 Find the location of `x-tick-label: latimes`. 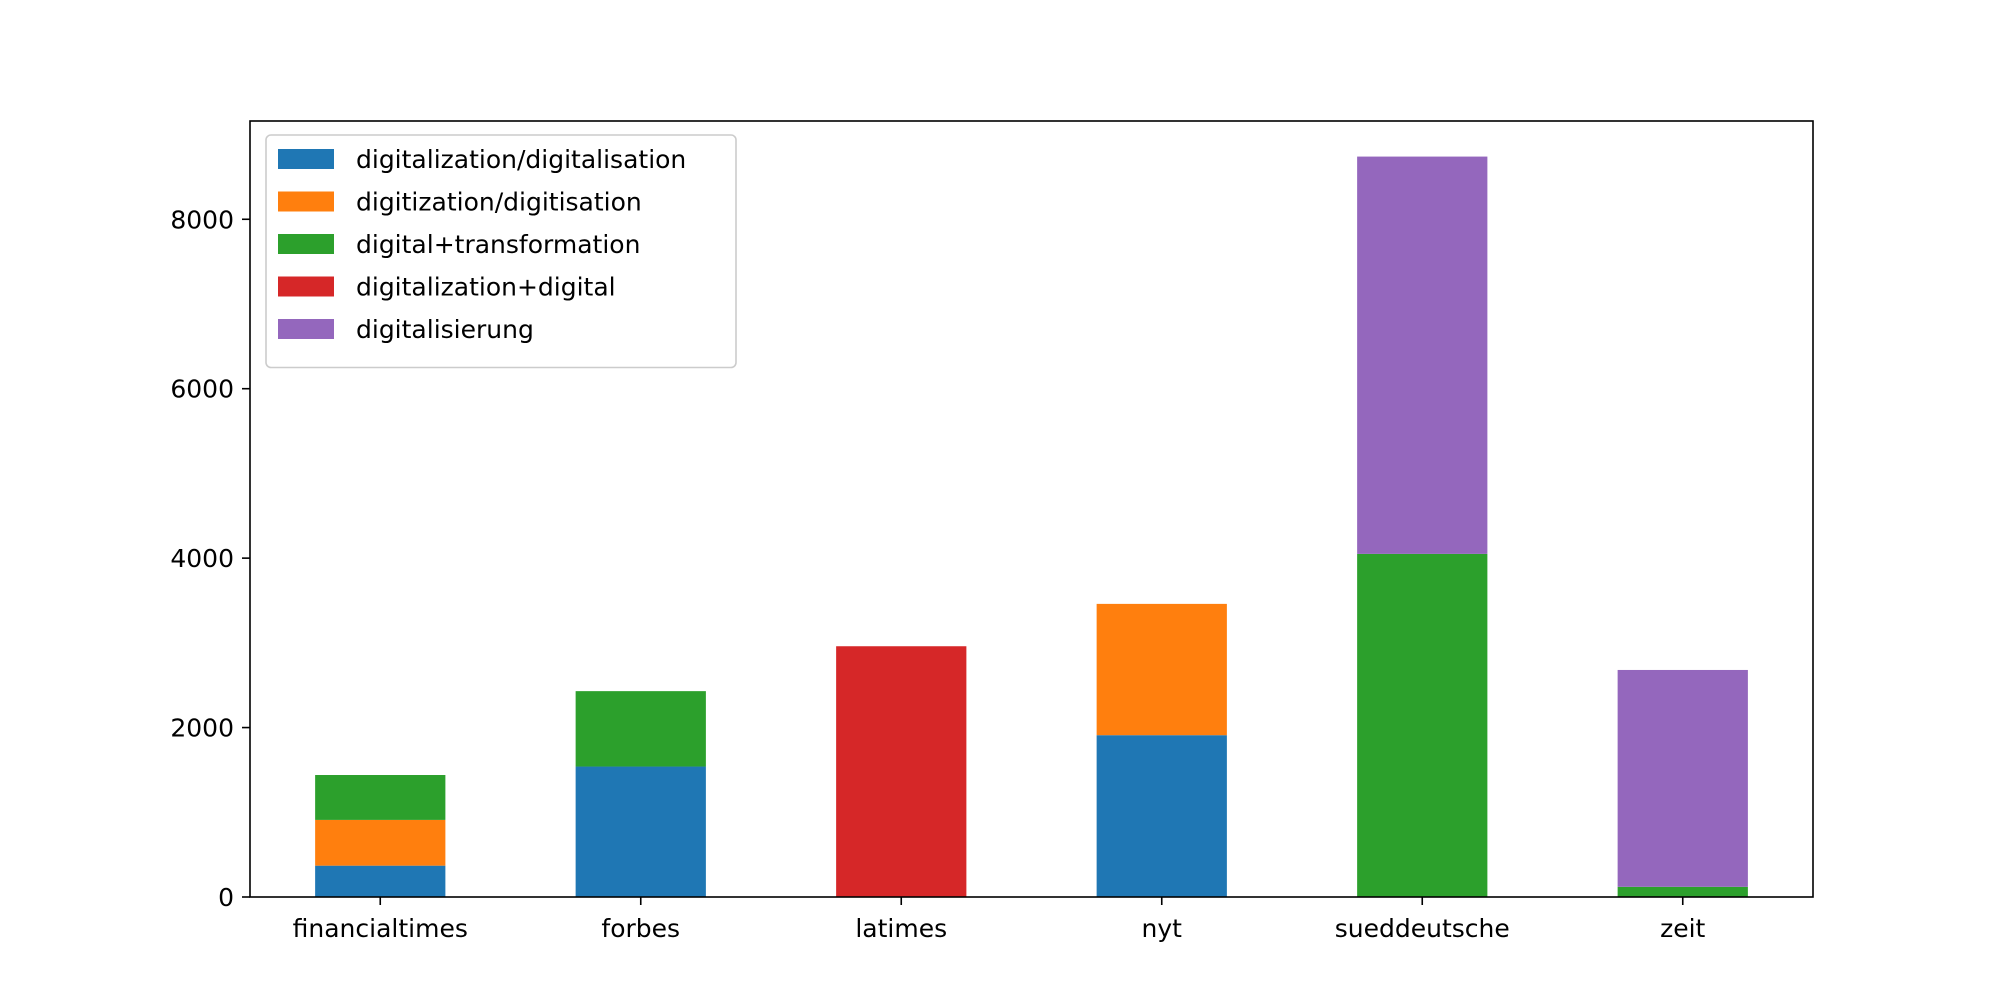

x-tick-label: latimes is located at coordinates (901, 928).